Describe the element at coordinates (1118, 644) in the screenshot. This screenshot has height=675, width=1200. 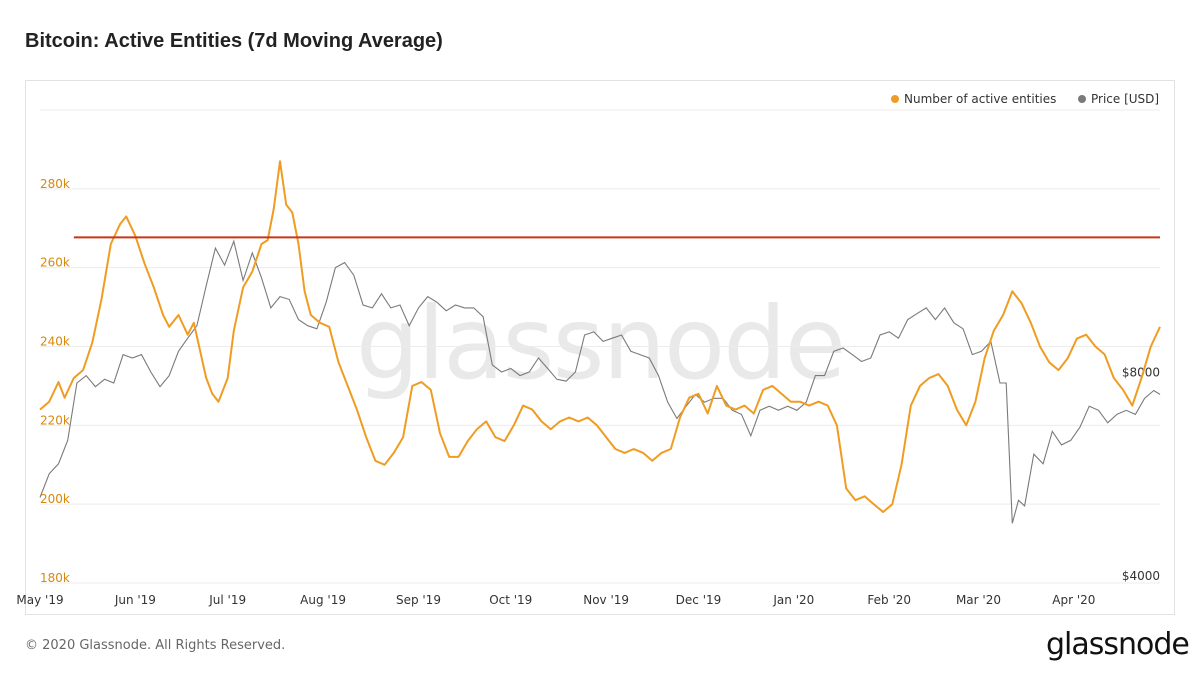
I see `brand-logo: glassnode` at that location.